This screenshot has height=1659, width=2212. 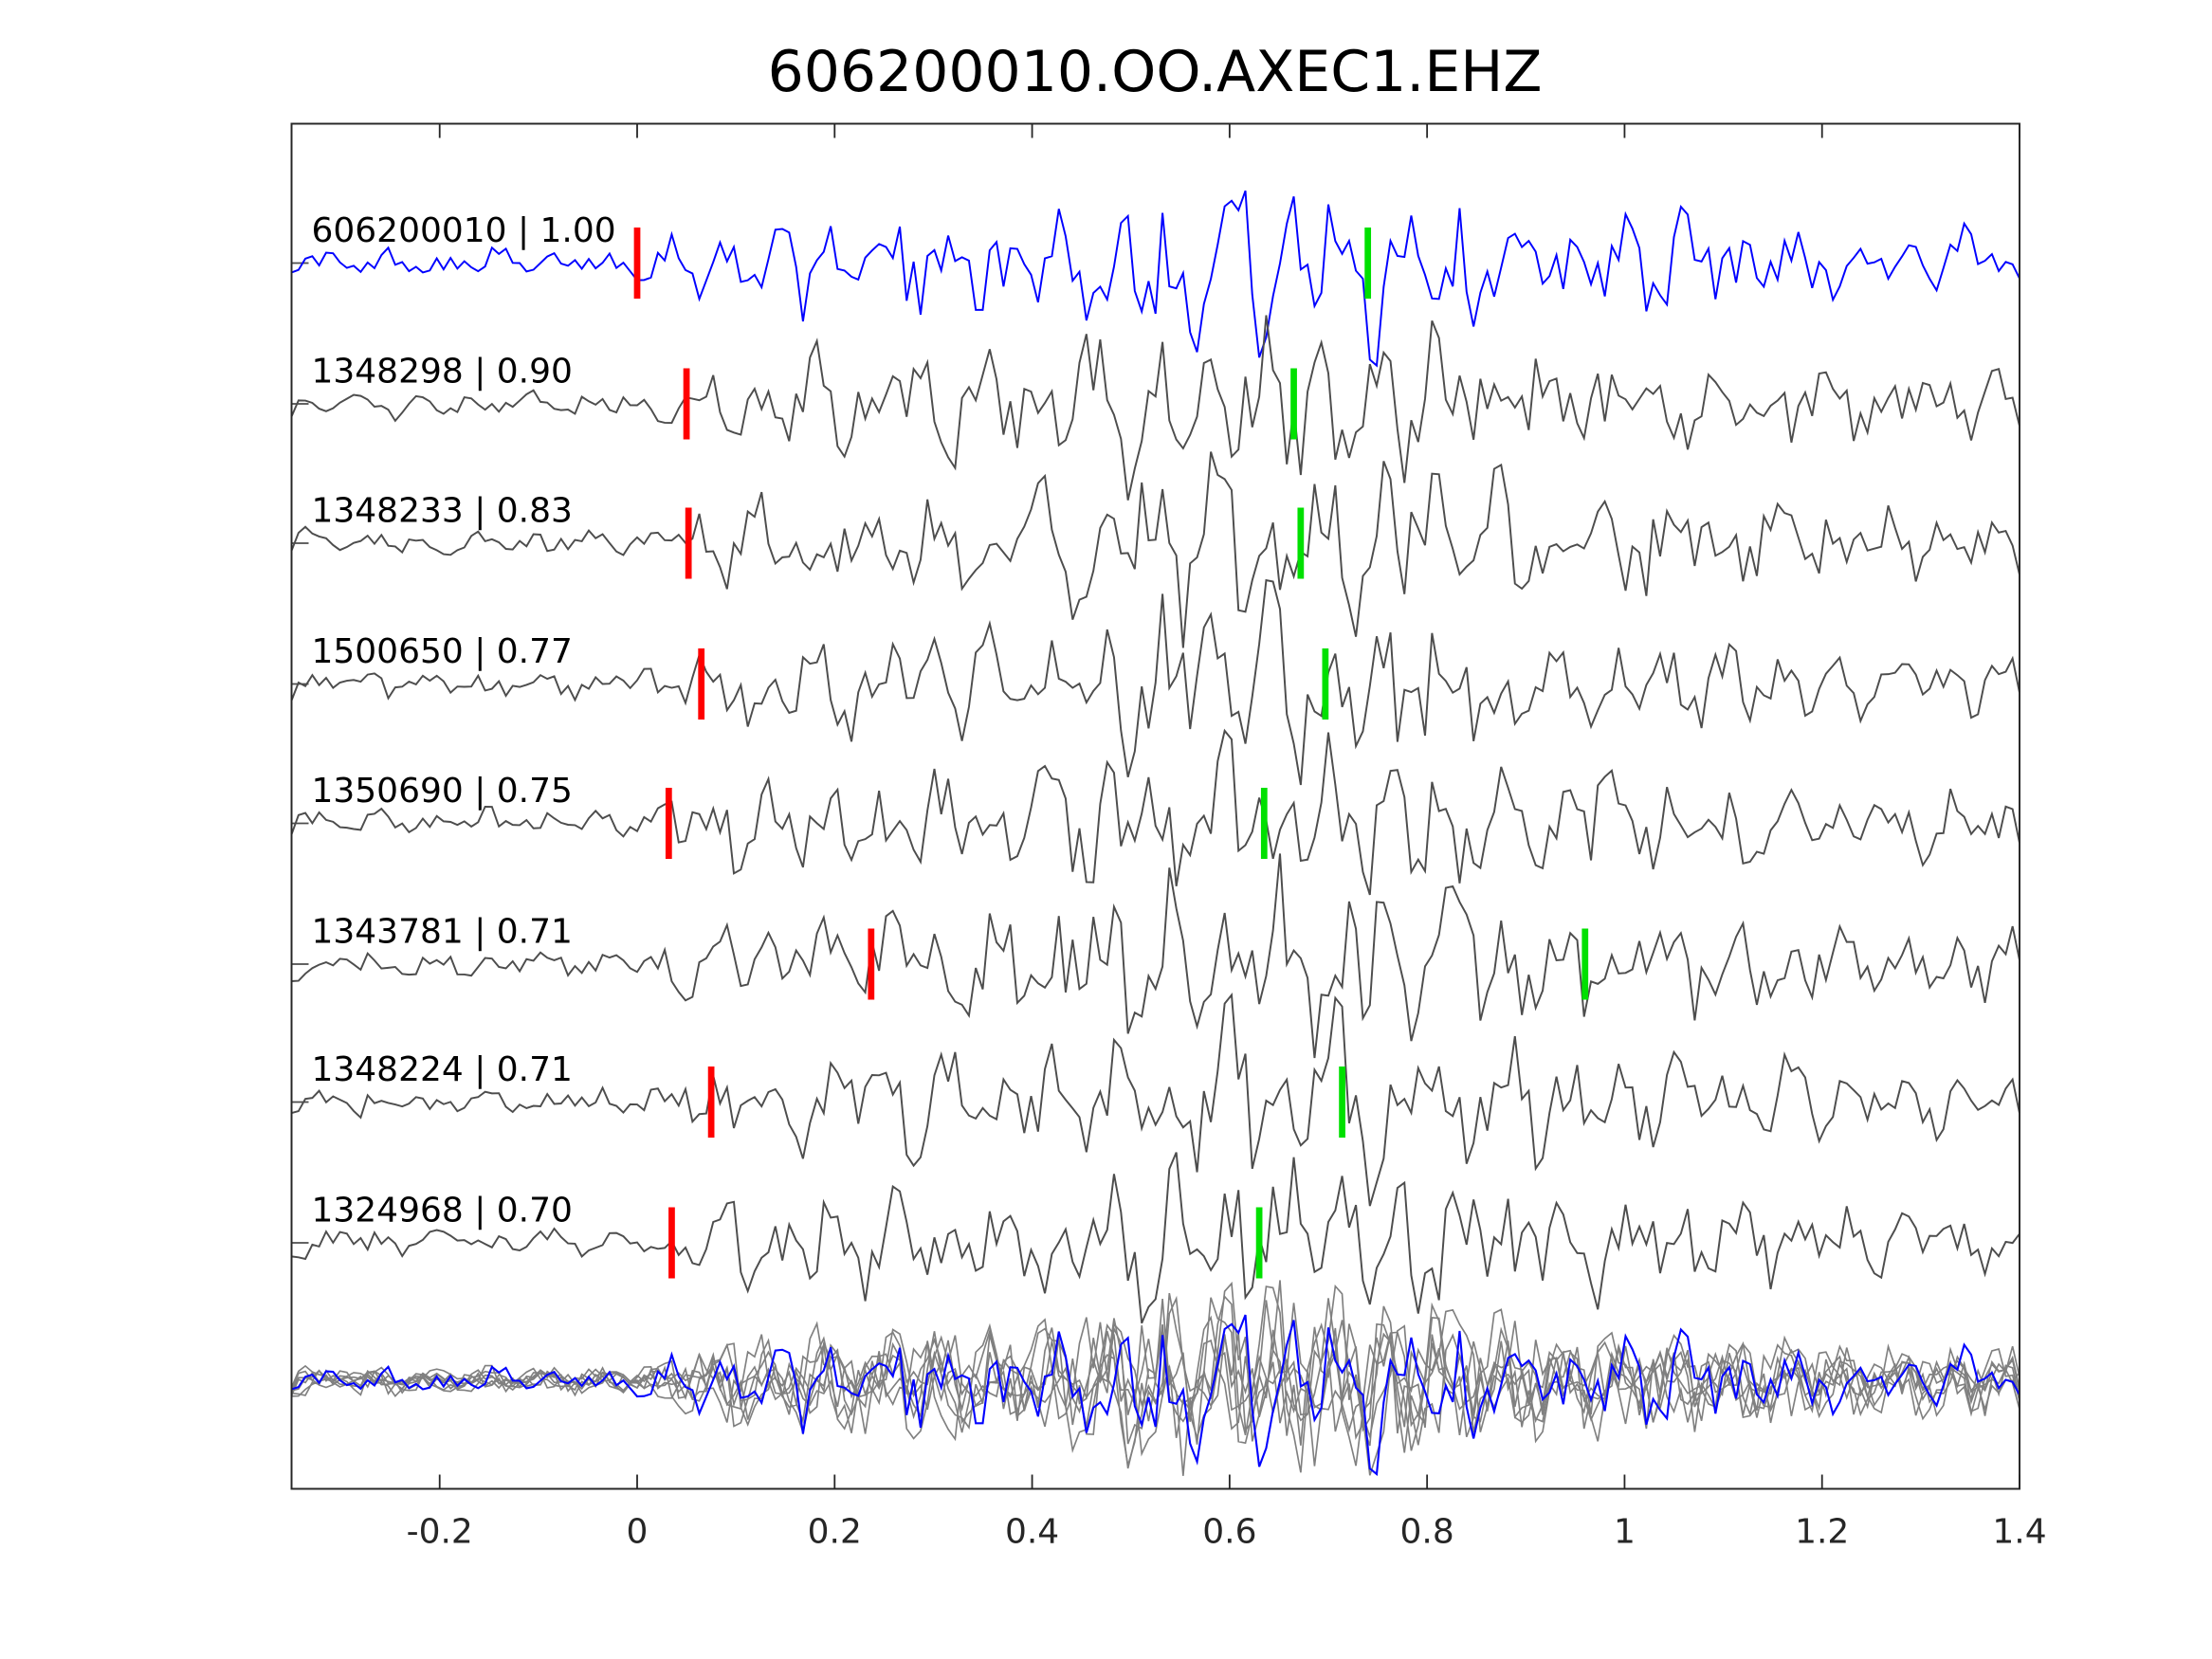 What do you see at coordinates (1427, 1531) in the screenshot?
I see `x-tick-label: 0.8` at bounding box center [1427, 1531].